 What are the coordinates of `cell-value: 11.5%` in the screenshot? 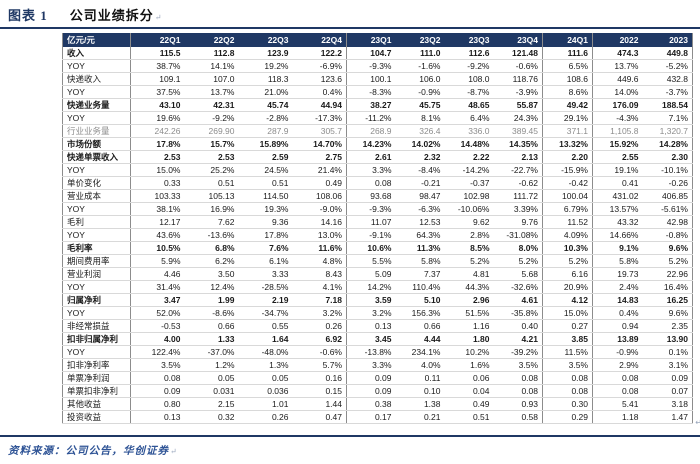 It's located at (567, 352).